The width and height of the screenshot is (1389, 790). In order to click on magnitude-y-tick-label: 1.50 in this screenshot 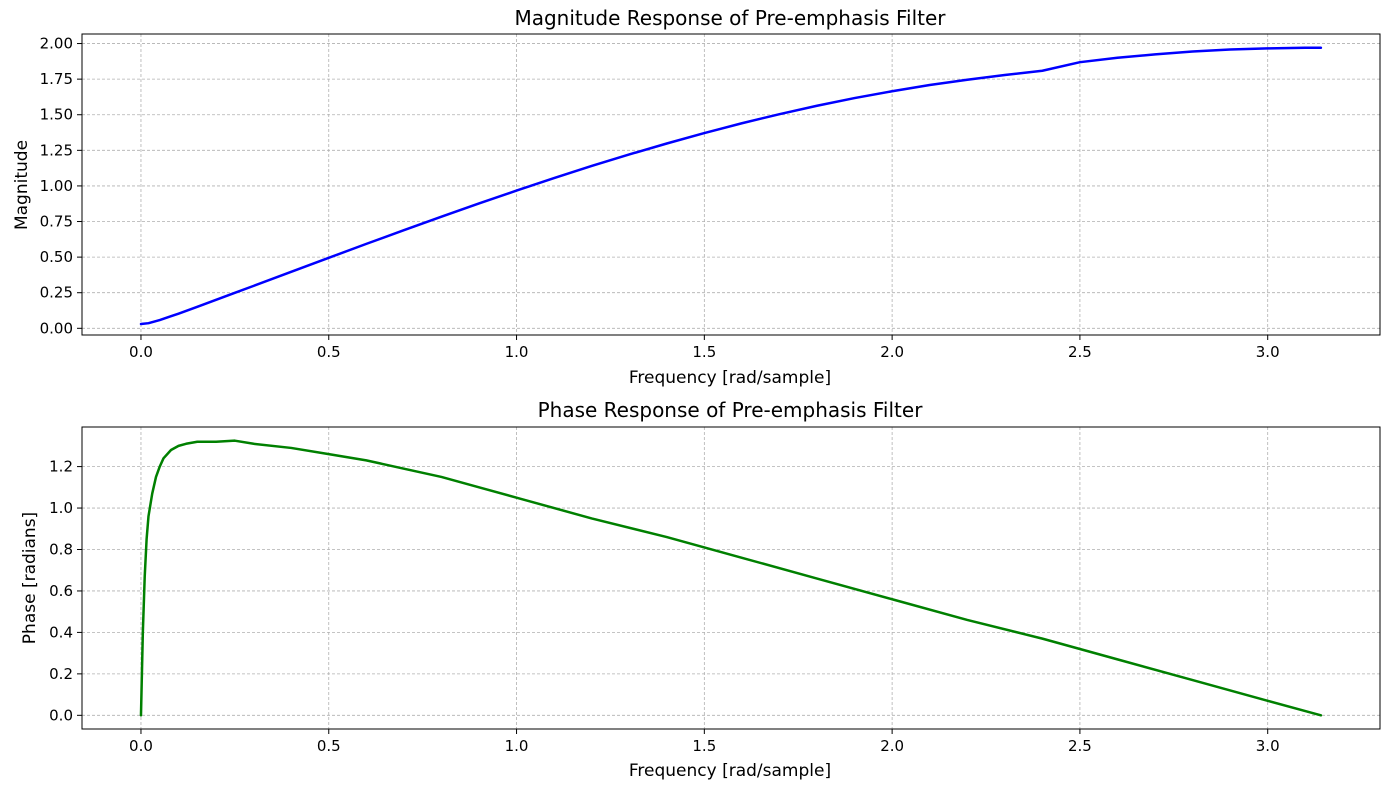, I will do `click(56, 115)`.